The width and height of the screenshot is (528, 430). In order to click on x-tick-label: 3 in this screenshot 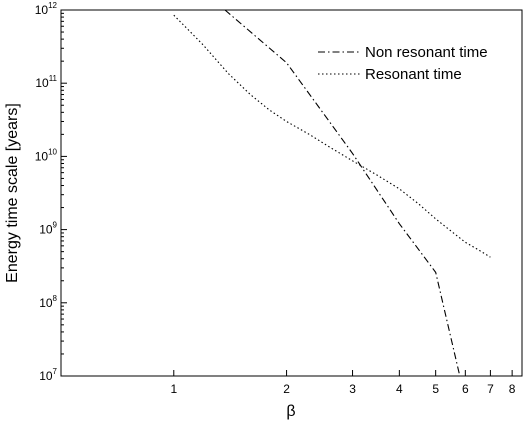, I will do `click(352, 389)`.